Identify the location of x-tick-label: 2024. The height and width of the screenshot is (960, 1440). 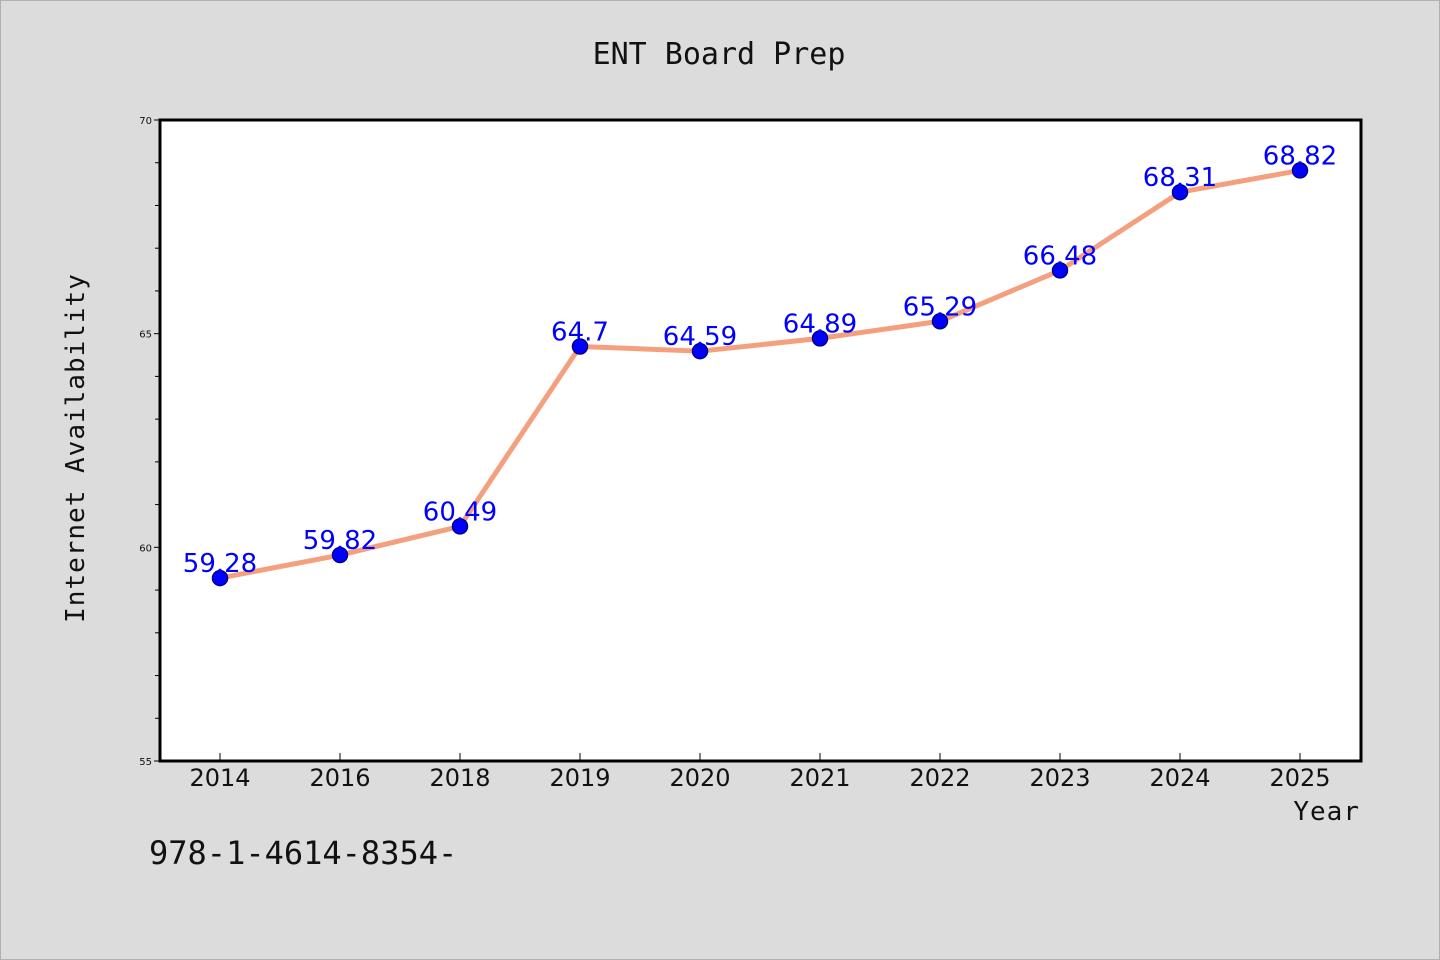
(1179, 778).